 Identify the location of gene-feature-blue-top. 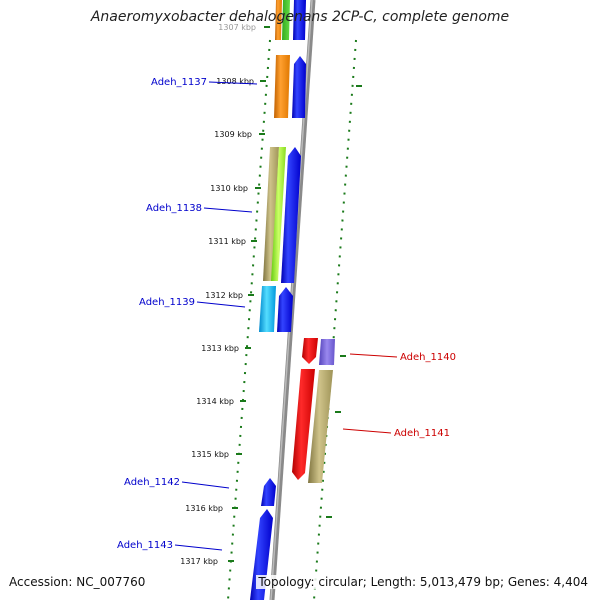
(299, 20).